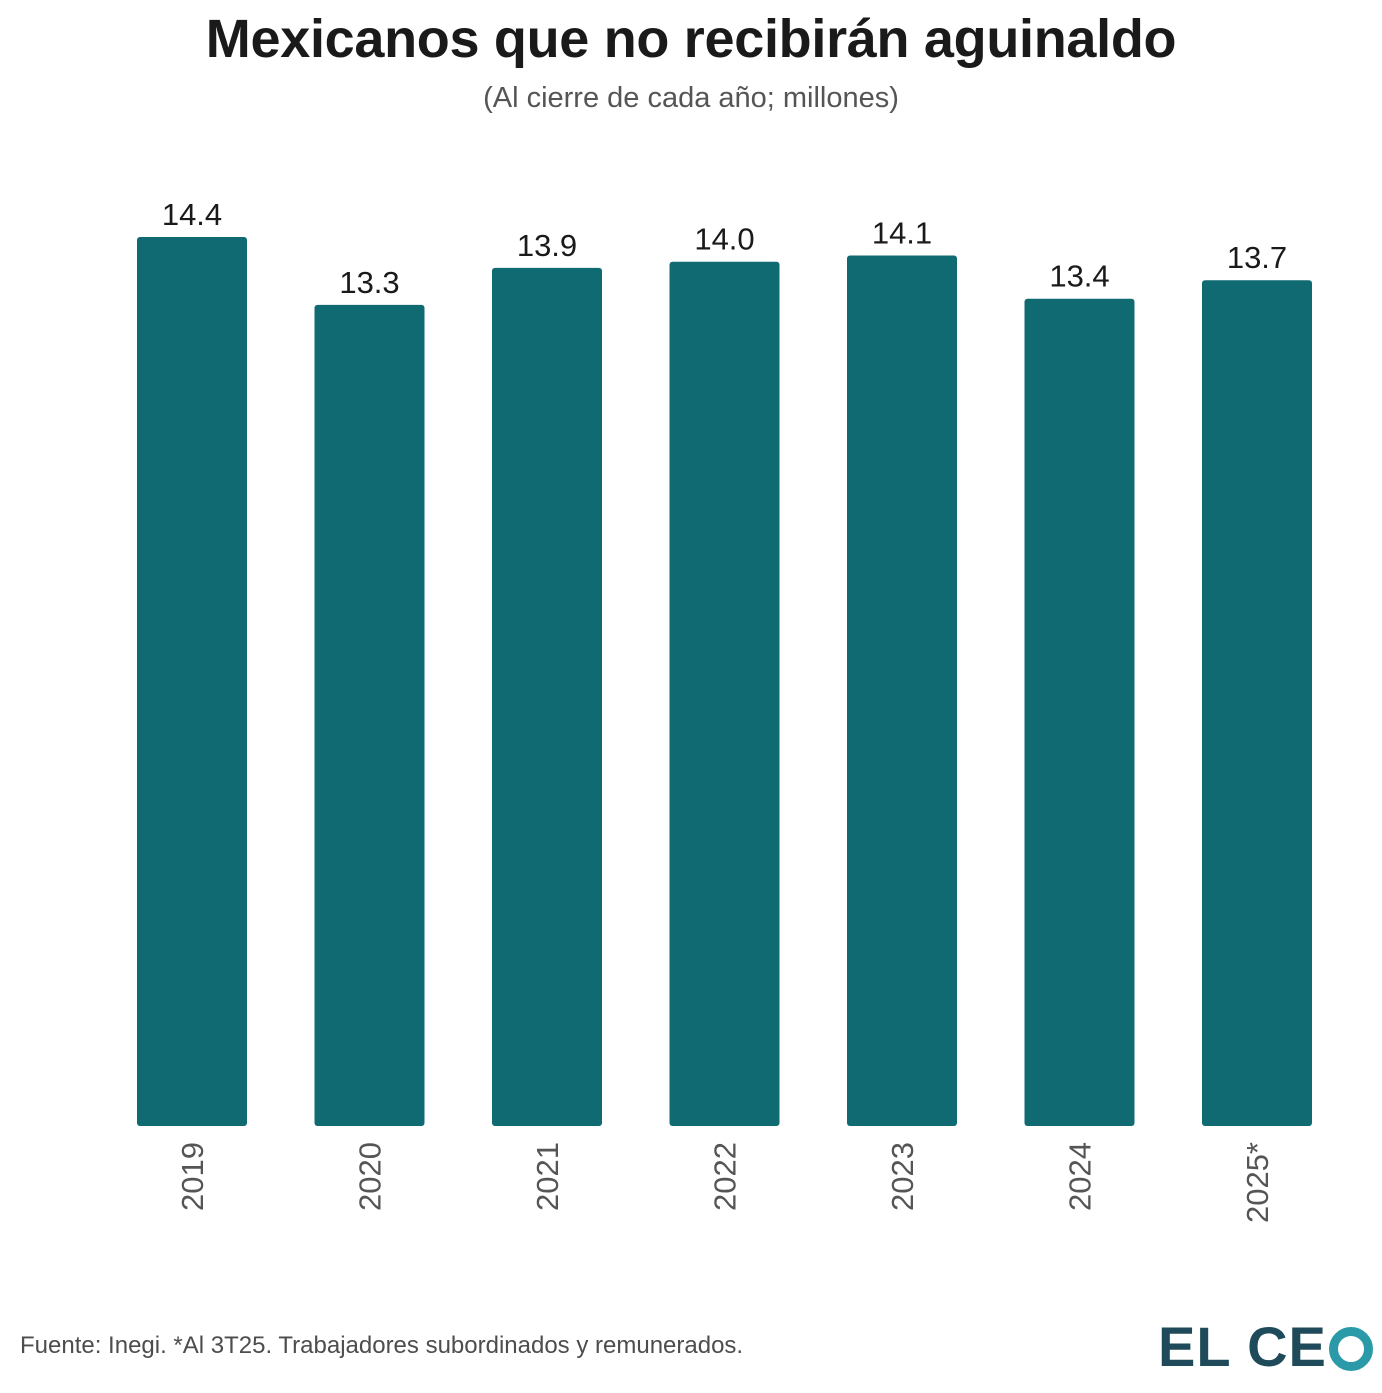 The image size is (1382, 1393). Describe the element at coordinates (724, 693) in the screenshot. I see `bar-2022` at that location.